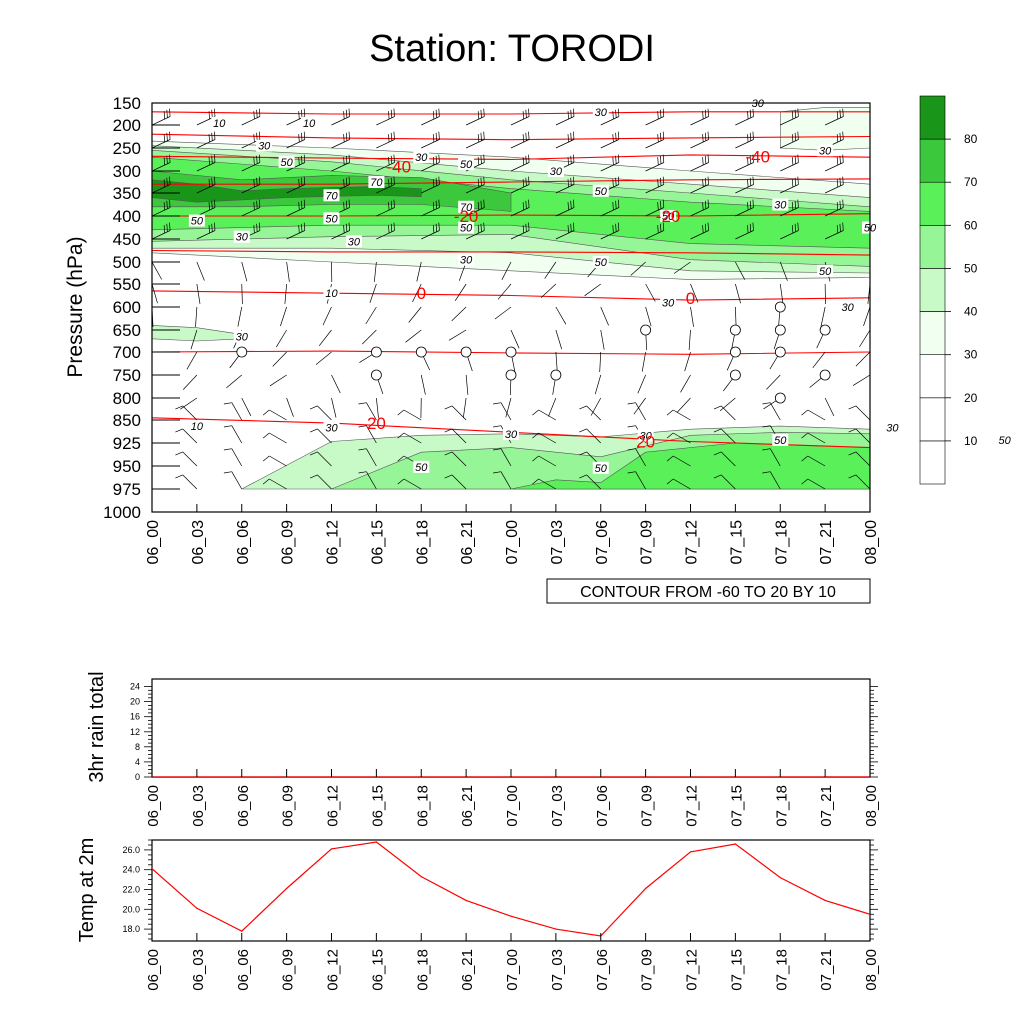 The image size is (1024, 1024). What do you see at coordinates (826, 542) in the screenshot?
I see `time-tick-label: 07_21` at bounding box center [826, 542].